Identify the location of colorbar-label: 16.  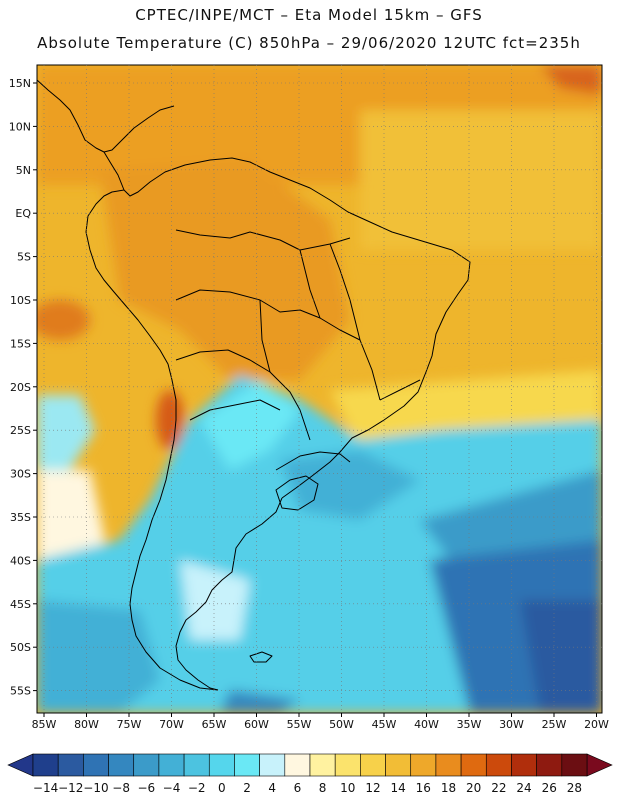
(423, 788).